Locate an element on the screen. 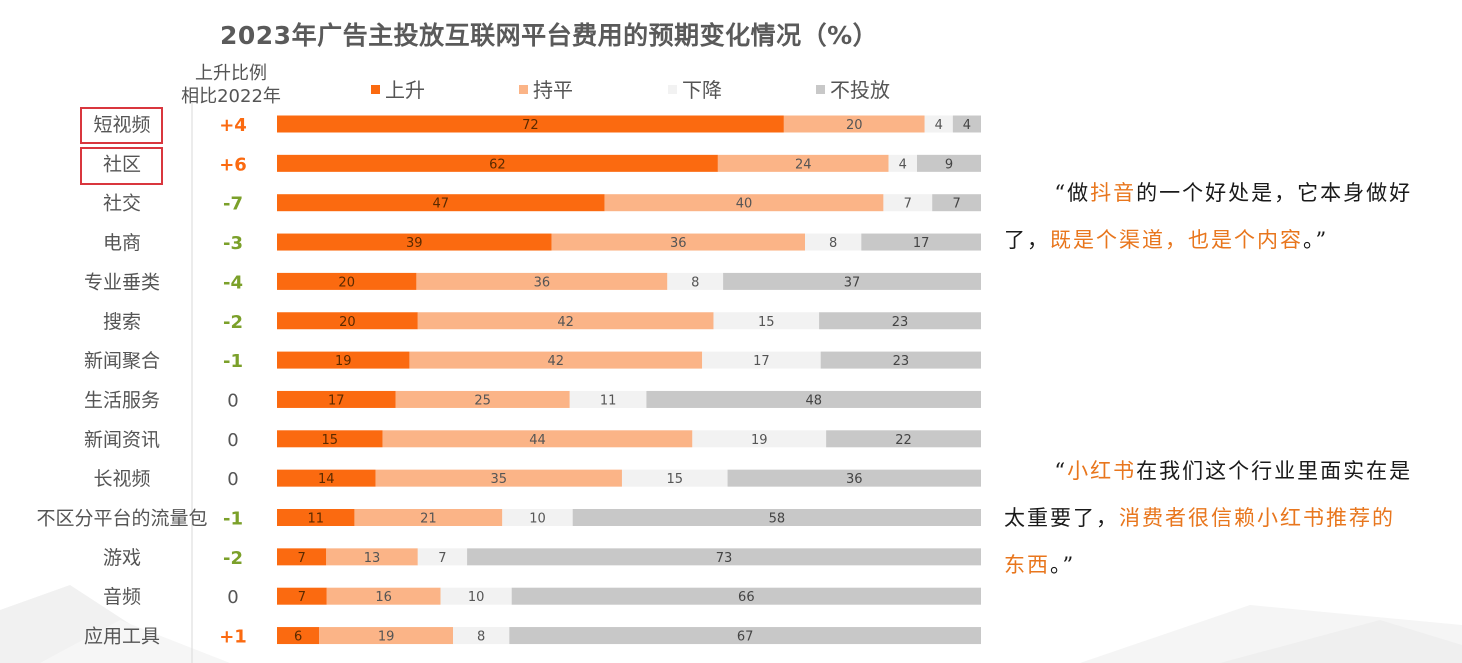 The image size is (1462, 663). bar-value-label: 9 is located at coordinates (949, 164).